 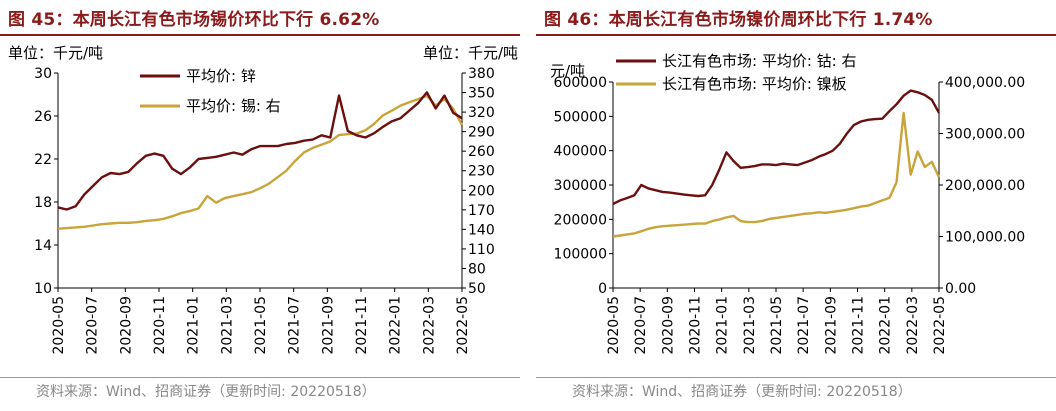 What do you see at coordinates (481, 113) in the screenshot?
I see `y-right-tick-label: 320` at bounding box center [481, 113].